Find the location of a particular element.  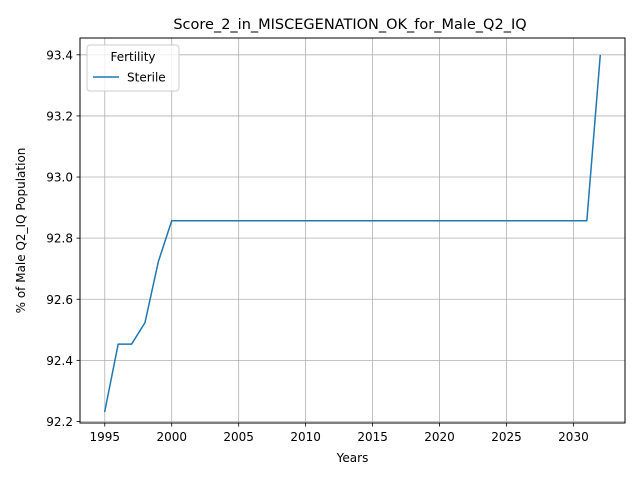

x-tick-label: 2015 is located at coordinates (372, 437).